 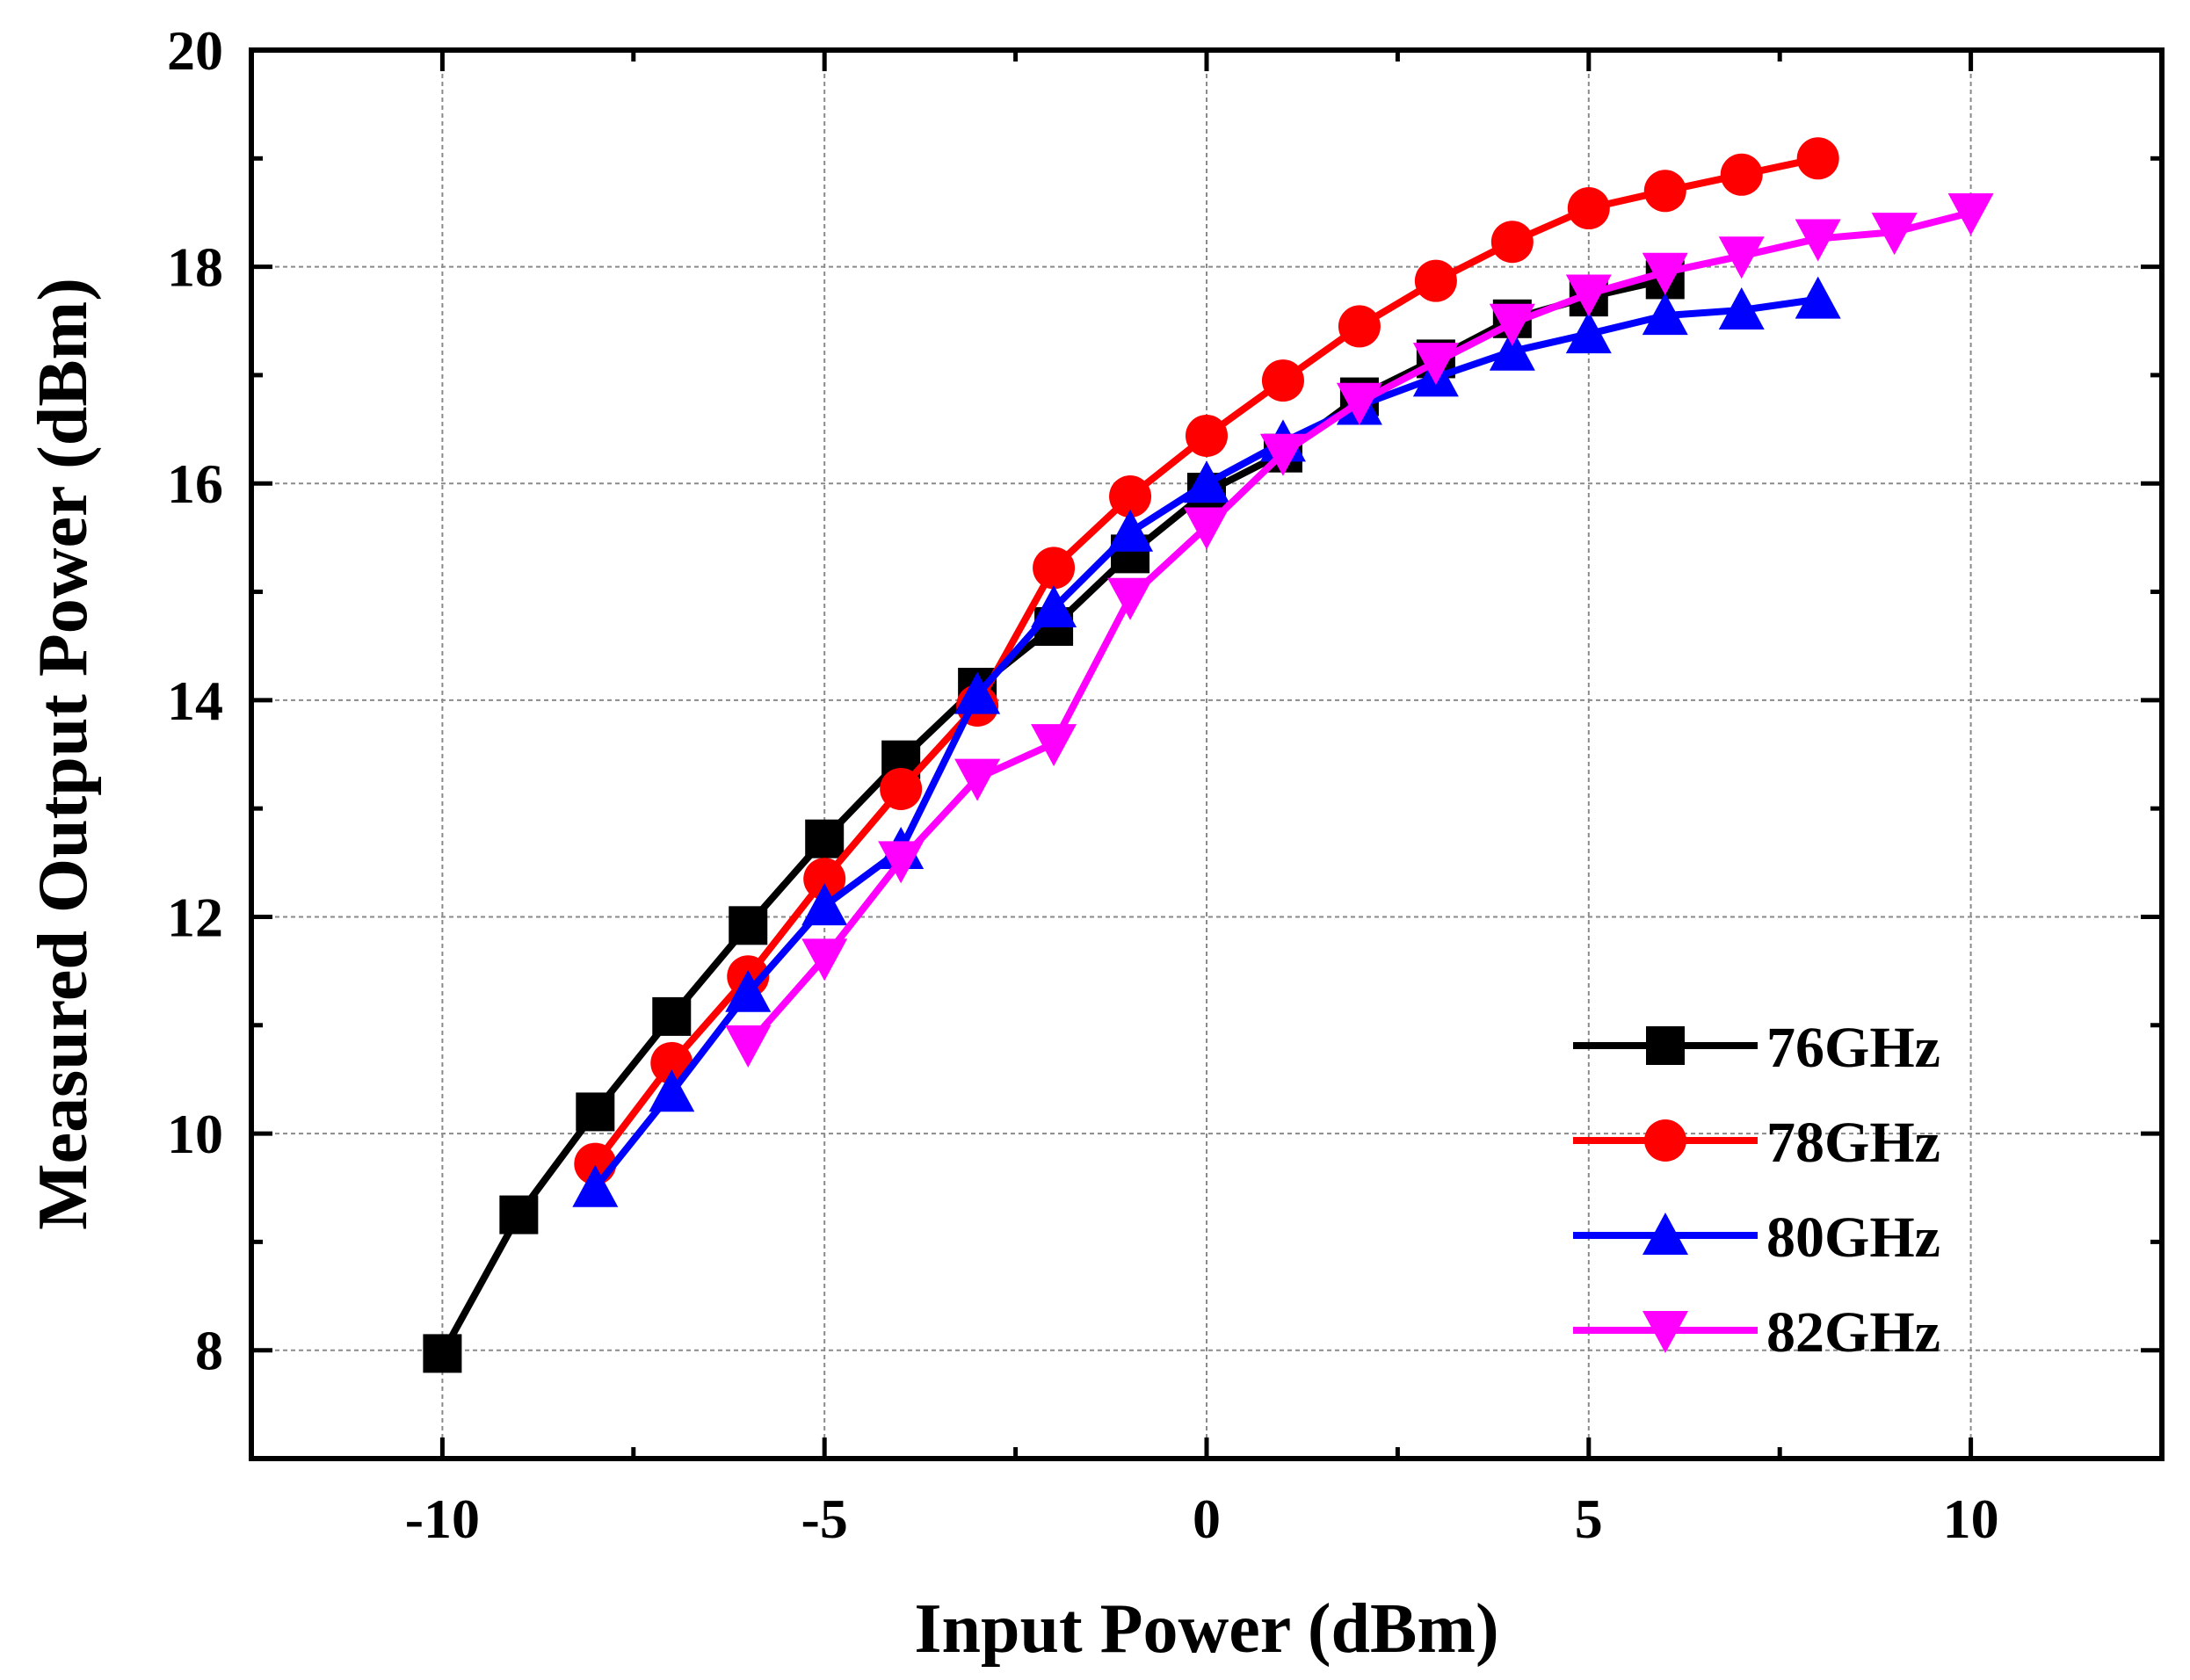 What do you see at coordinates (442, 1519) in the screenshot?
I see `x-tick-label: -10` at bounding box center [442, 1519].